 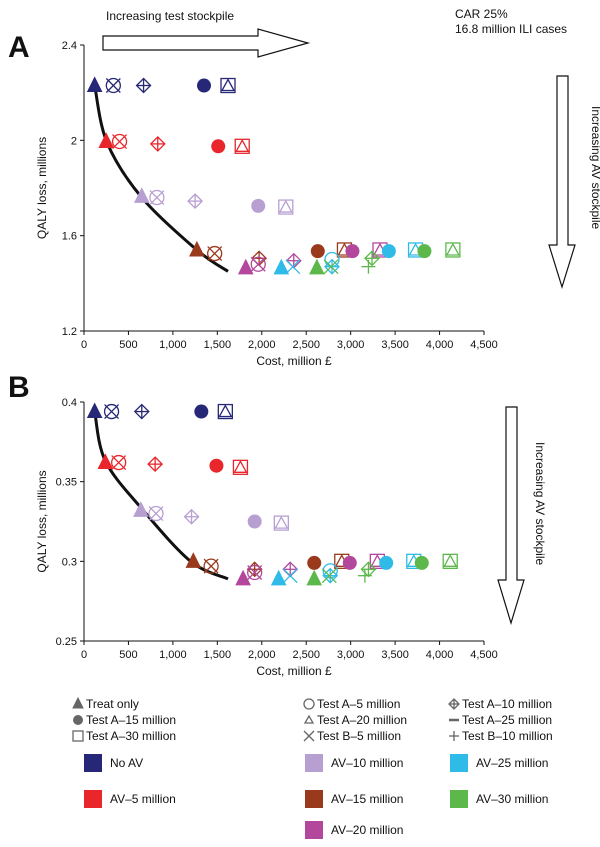 I want to click on legend-color-item: AV–25 million, so click(x=499, y=763).